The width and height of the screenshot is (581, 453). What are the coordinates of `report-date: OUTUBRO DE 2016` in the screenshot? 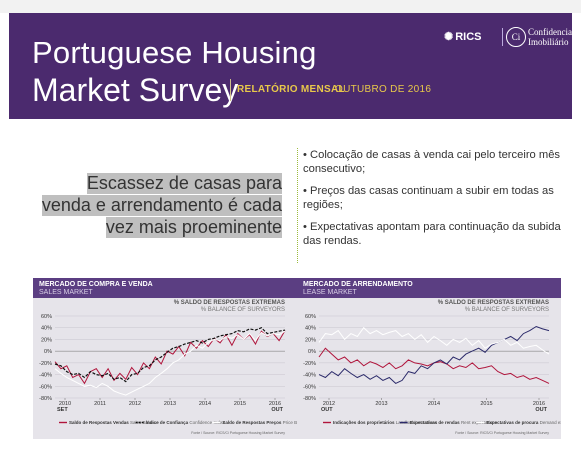 It's located at (383, 89).